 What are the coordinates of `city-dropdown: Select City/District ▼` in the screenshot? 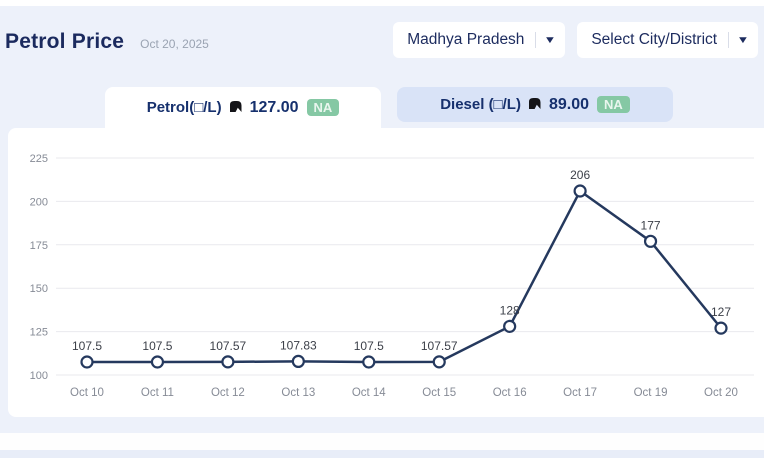 It's located at (667, 40).